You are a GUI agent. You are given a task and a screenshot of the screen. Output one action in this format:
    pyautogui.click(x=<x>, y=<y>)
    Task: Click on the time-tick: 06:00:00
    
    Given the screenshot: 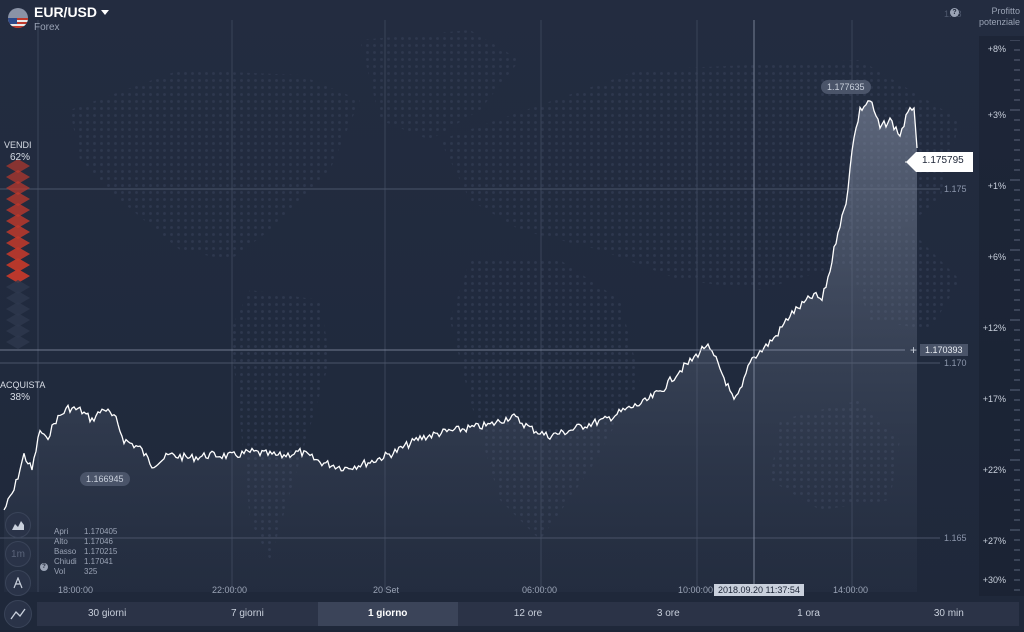 What is the action you would take?
    pyautogui.click(x=540, y=590)
    